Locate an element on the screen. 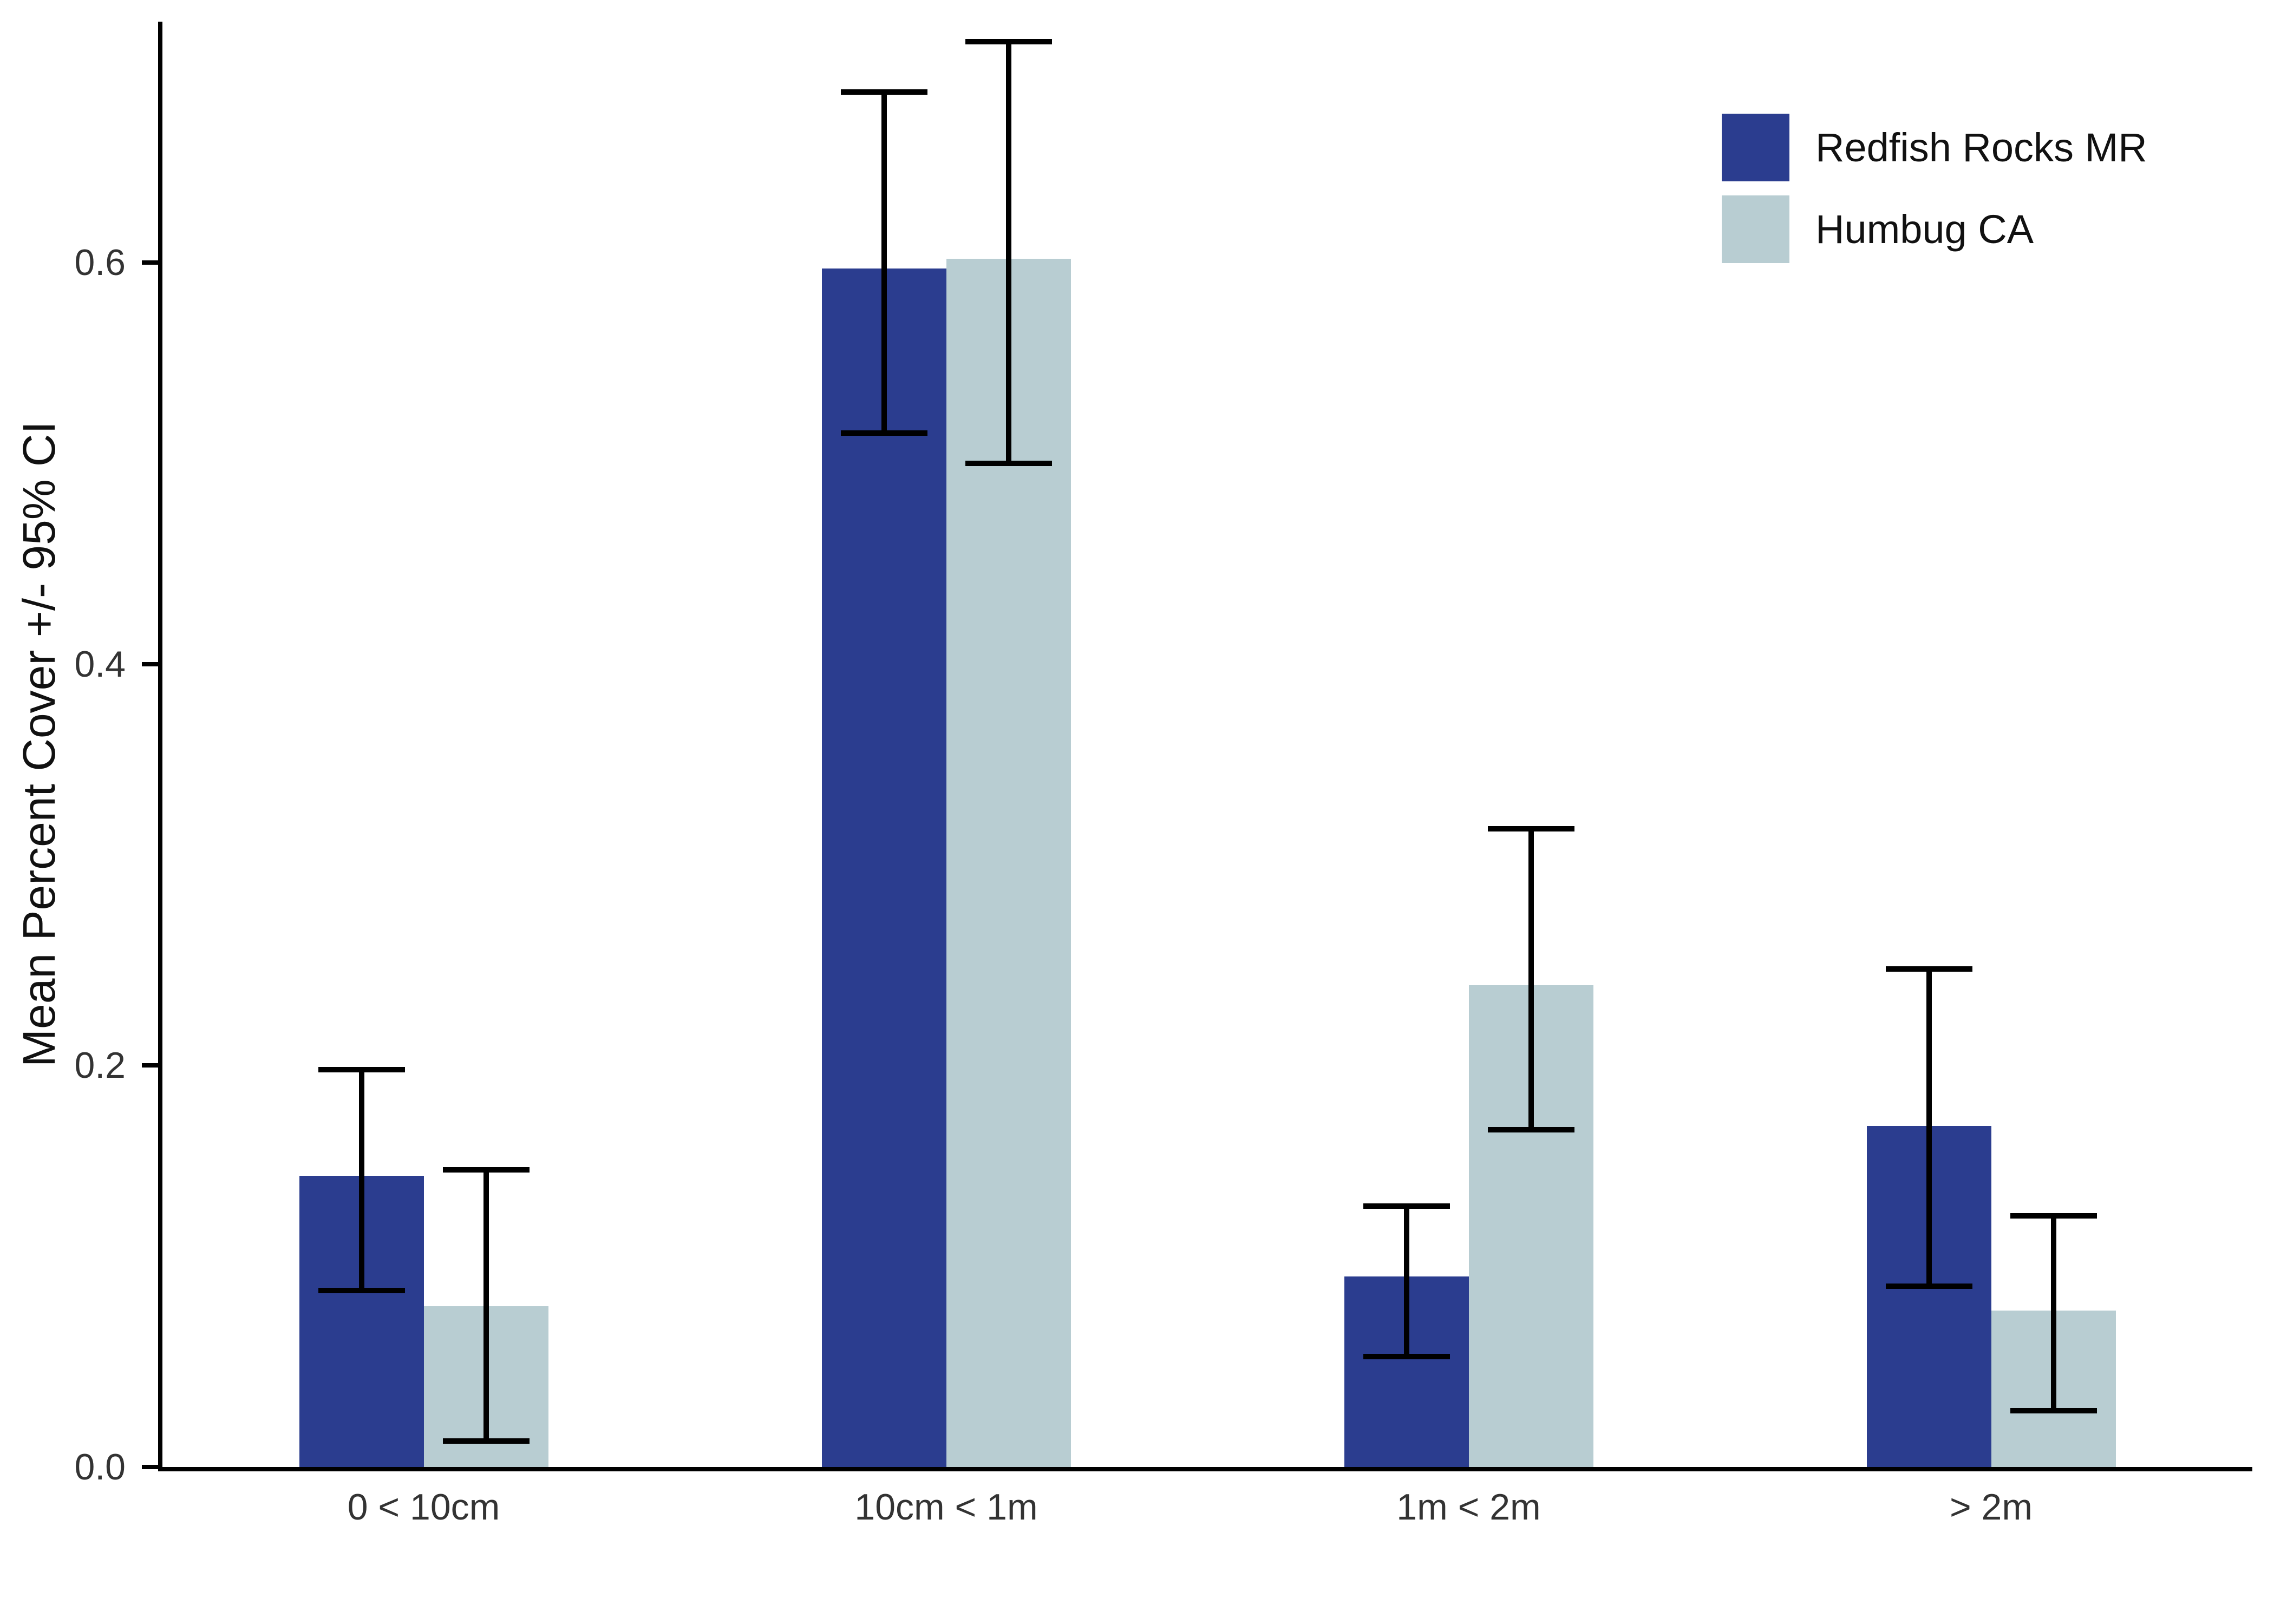 Image resolution: width=2274 pixels, height=1624 pixels. x-tick-label: 10cm < 1m is located at coordinates (946, 1507).